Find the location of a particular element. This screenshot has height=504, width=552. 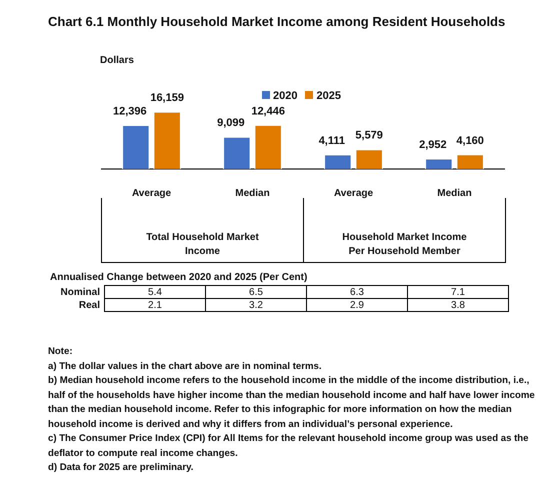

data-label: 2.9 is located at coordinates (357, 305).